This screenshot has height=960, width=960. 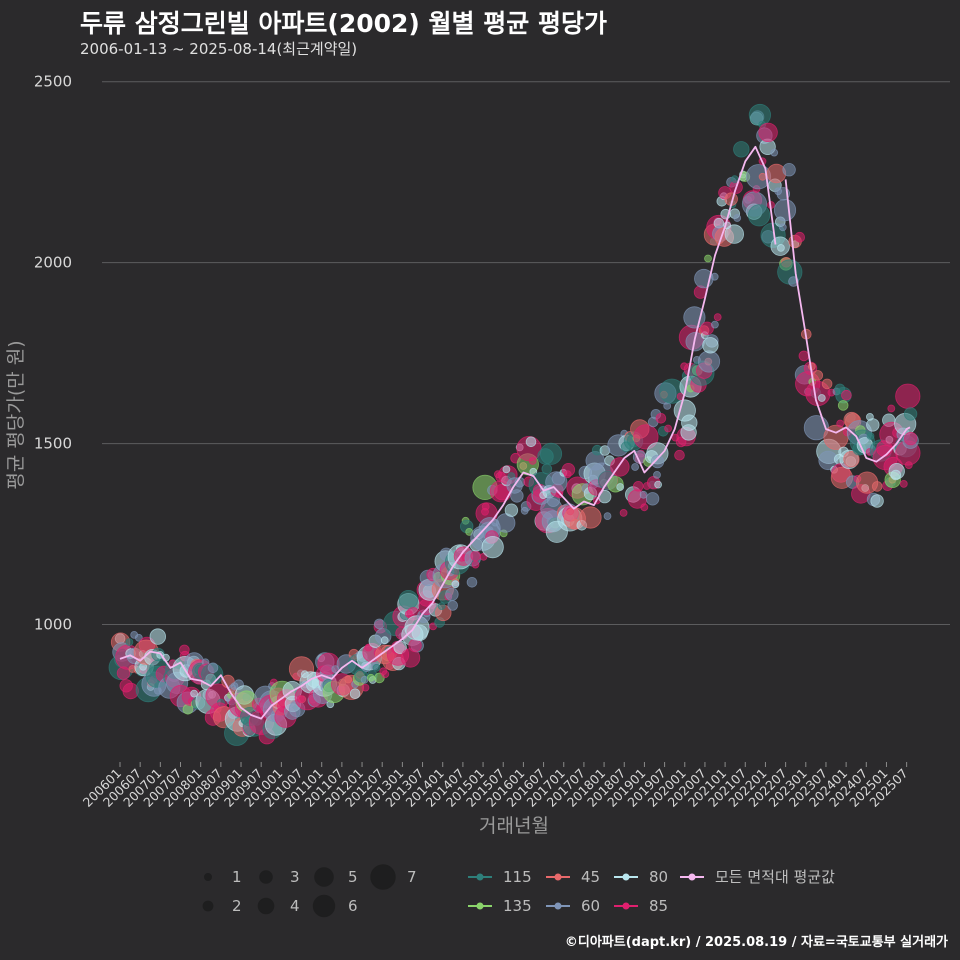 What do you see at coordinates (295, 877) in the screenshot?
I see `size-legend-label: 3` at bounding box center [295, 877].